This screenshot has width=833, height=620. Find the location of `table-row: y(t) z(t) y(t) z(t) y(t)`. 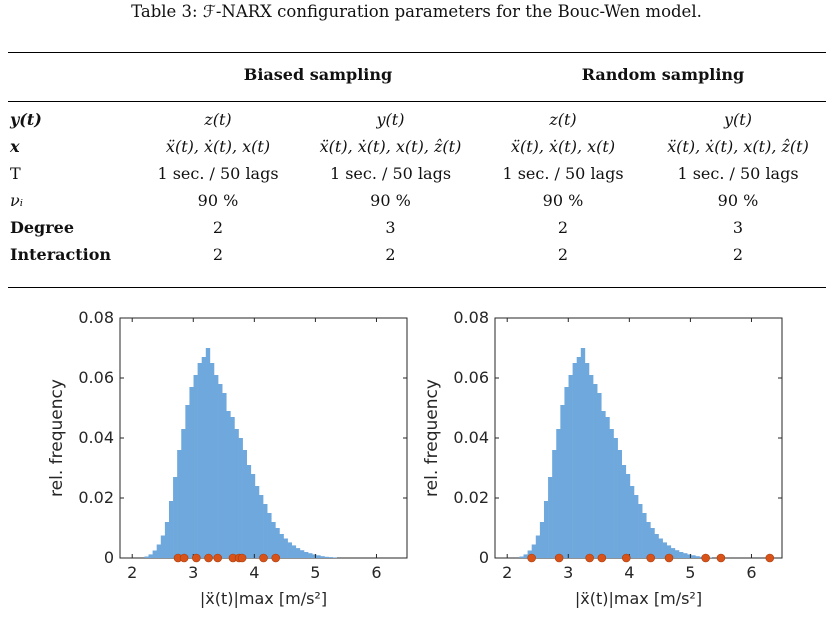

table-row: y(t) z(t) y(t) z(t) y(t) is located at coordinates (417, 123).